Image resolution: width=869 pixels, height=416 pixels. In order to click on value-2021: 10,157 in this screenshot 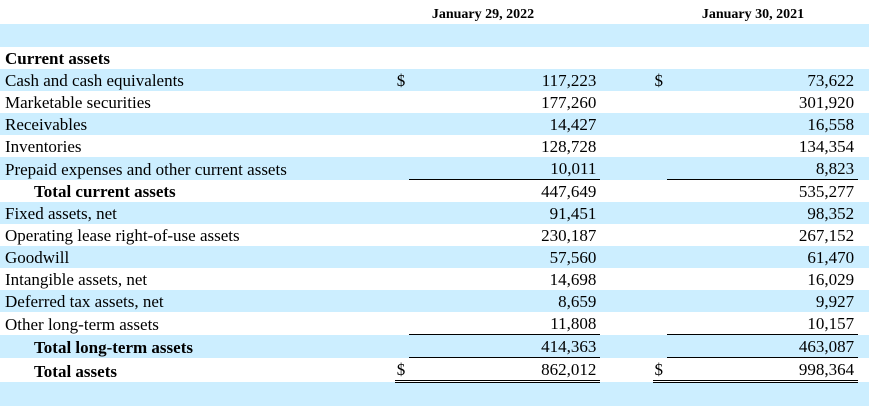, I will do `click(831, 323)`.